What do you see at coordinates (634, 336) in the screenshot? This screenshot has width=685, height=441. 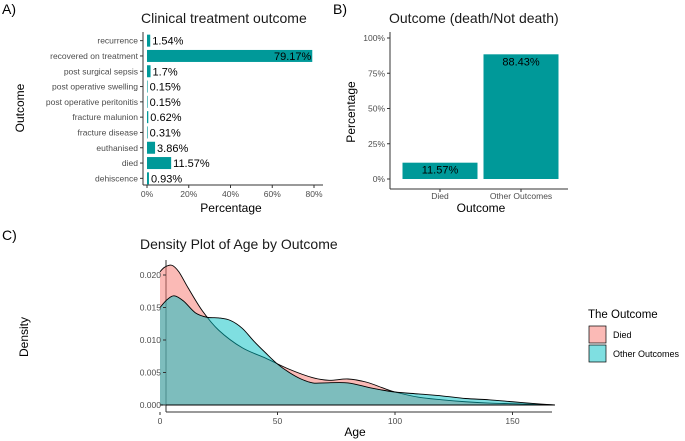 I see `panel-c-legend: The Outcome Died Other Outcomes` at bounding box center [634, 336].